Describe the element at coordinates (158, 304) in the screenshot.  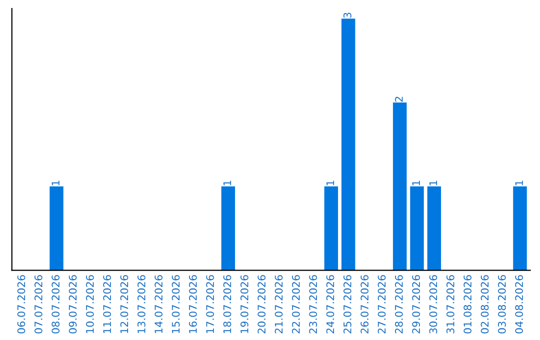
I see `x-tick-label: 14.07.2026` at that location.